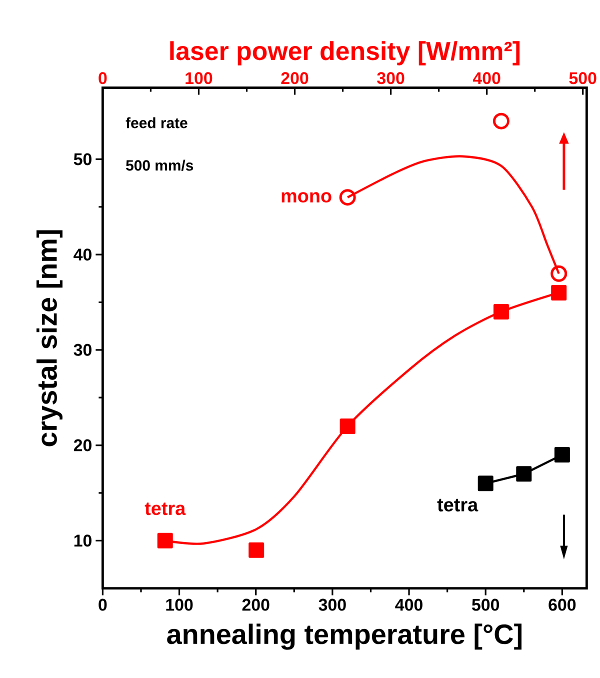 The width and height of the screenshot is (600, 678). What do you see at coordinates (582, 78) in the screenshot?
I see `x2-tick-label: 500` at bounding box center [582, 78].